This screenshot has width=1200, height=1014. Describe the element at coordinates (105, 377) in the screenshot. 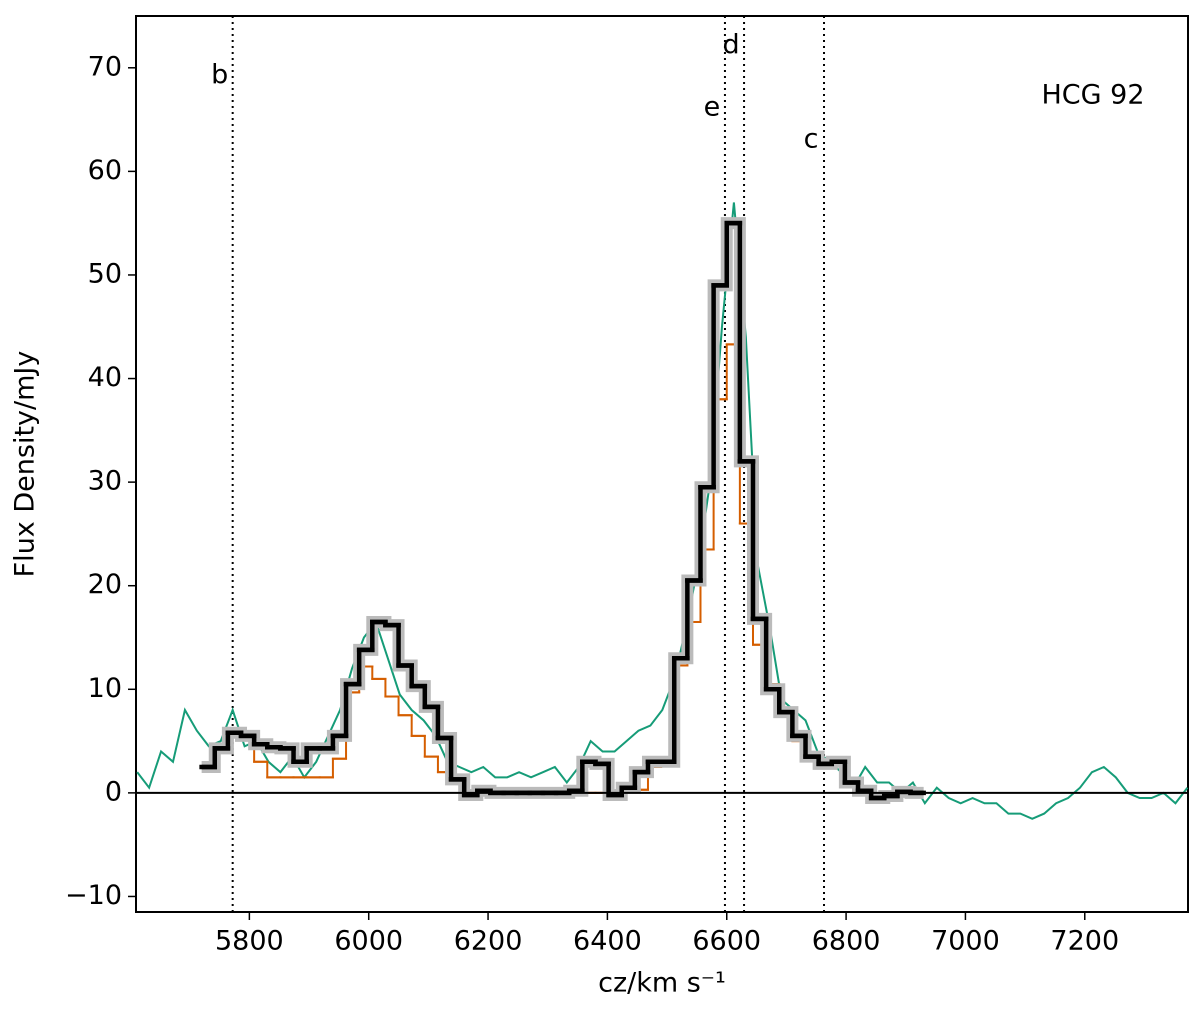

I see `y-tick-label: 40` at that location.